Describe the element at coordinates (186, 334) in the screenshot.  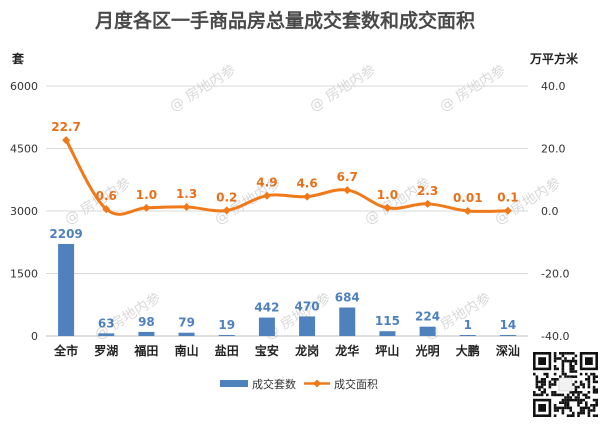
I see `bar-南山` at that location.